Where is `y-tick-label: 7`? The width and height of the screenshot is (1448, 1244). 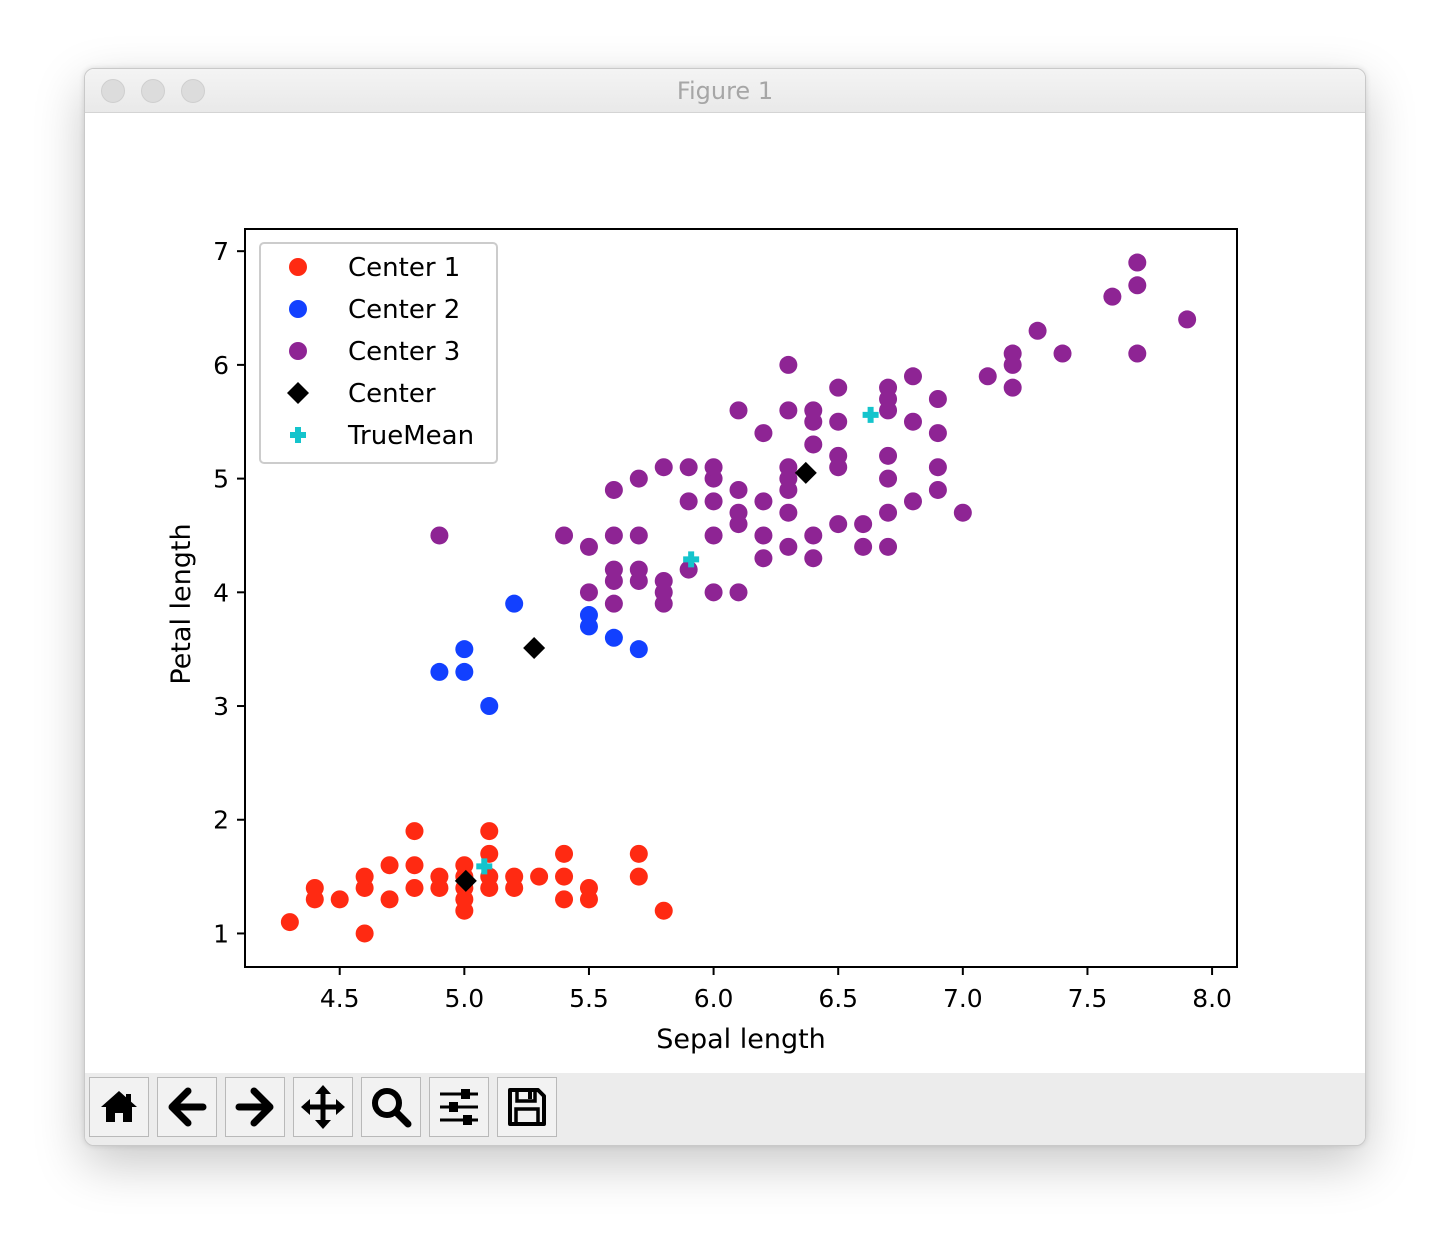 y-tick-label: 7 is located at coordinates (221, 251).